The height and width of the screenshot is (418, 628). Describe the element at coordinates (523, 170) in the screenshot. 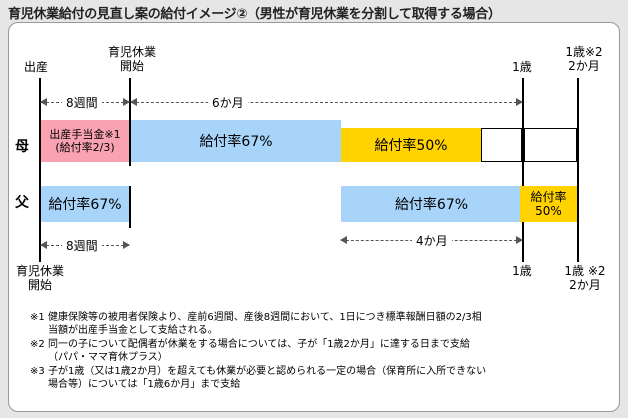

I see `one-year-line` at that location.